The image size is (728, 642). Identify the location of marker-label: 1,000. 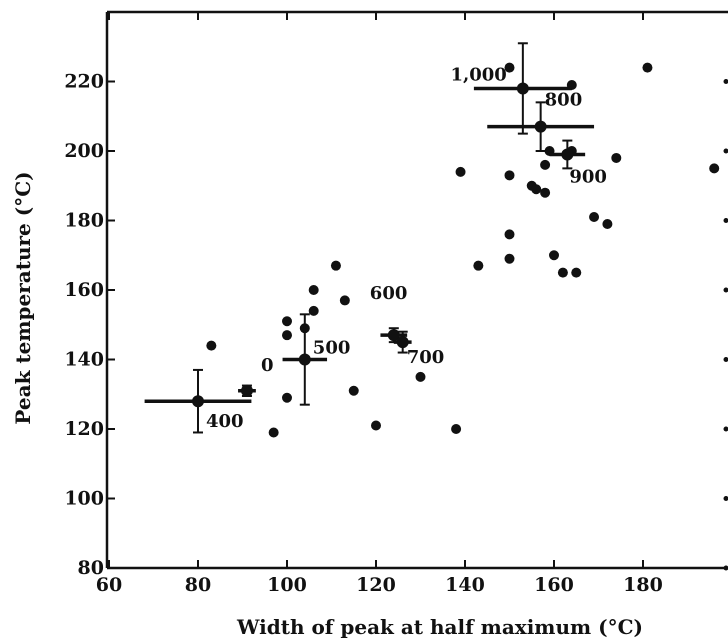
(478, 74).